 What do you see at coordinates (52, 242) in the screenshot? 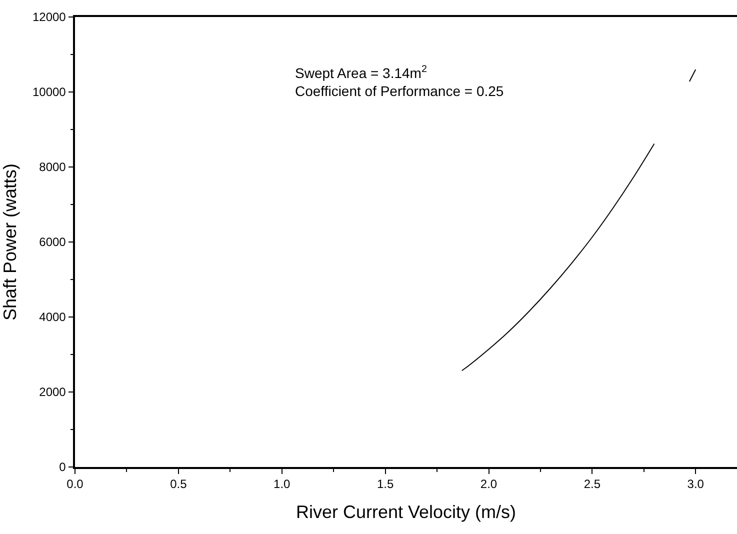
I see `y-tick-label: 6000` at bounding box center [52, 242].